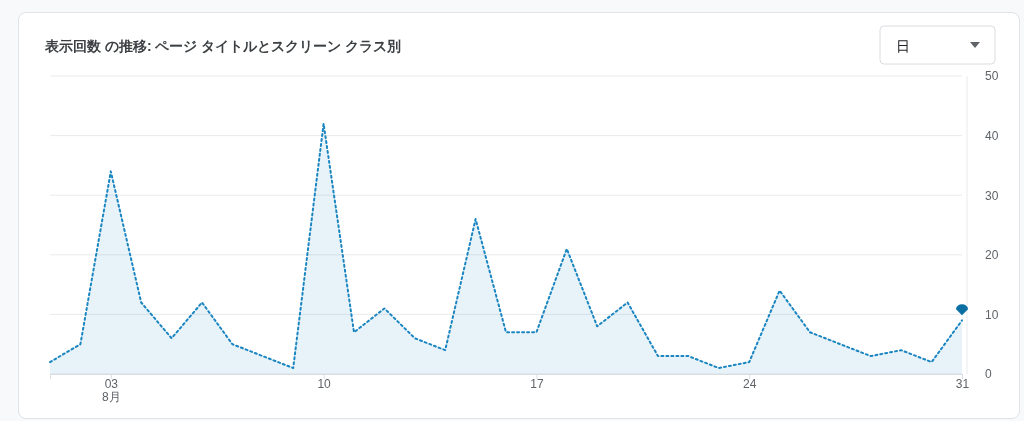 The image size is (1024, 421). Describe the element at coordinates (750, 384) in the screenshot. I see `x-tick-label: 24` at that location.